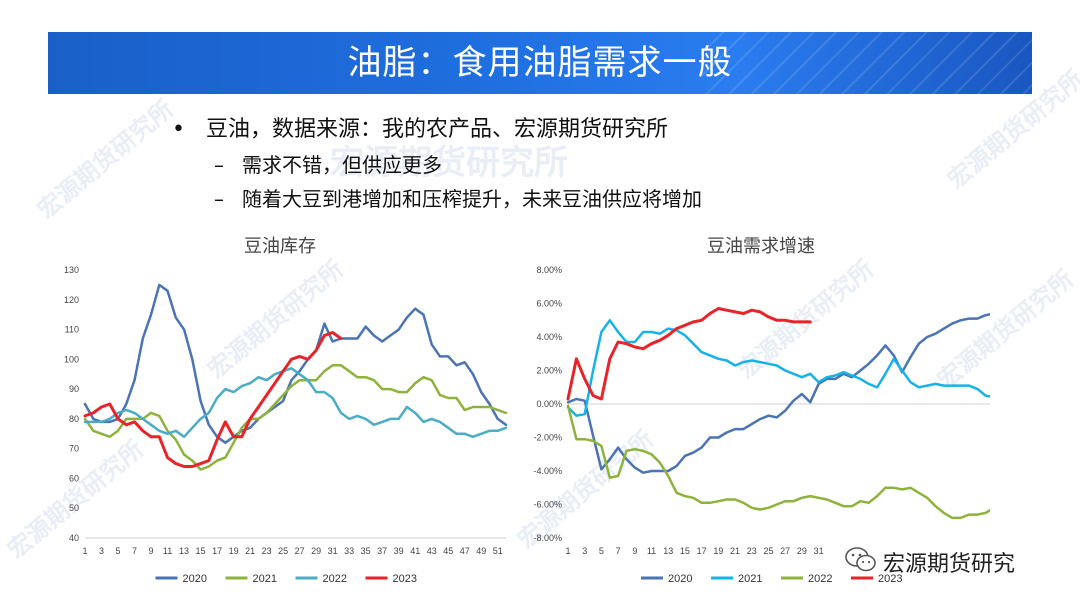 The image size is (1080, 608). Describe the element at coordinates (74, 389) in the screenshot. I see `y-tick-label: 90` at that location.